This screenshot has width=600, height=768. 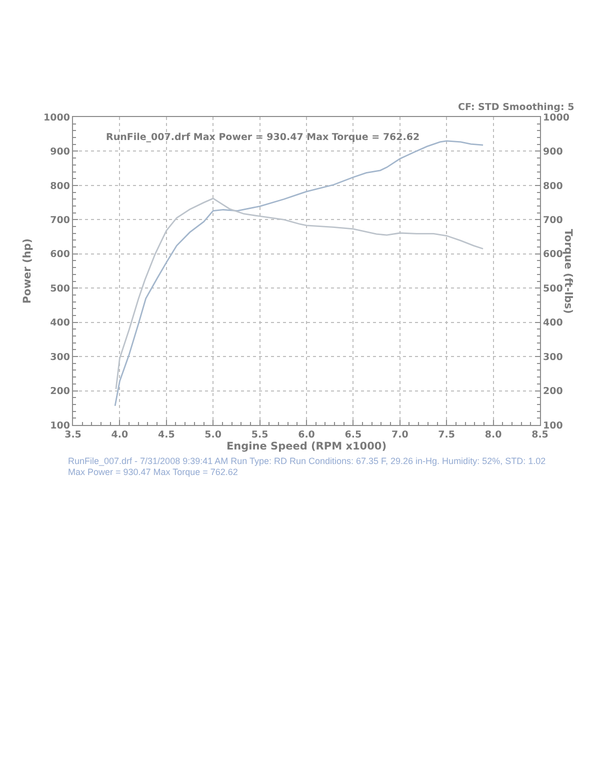 I want to click on y-tick-label: 900, so click(x=60, y=152).